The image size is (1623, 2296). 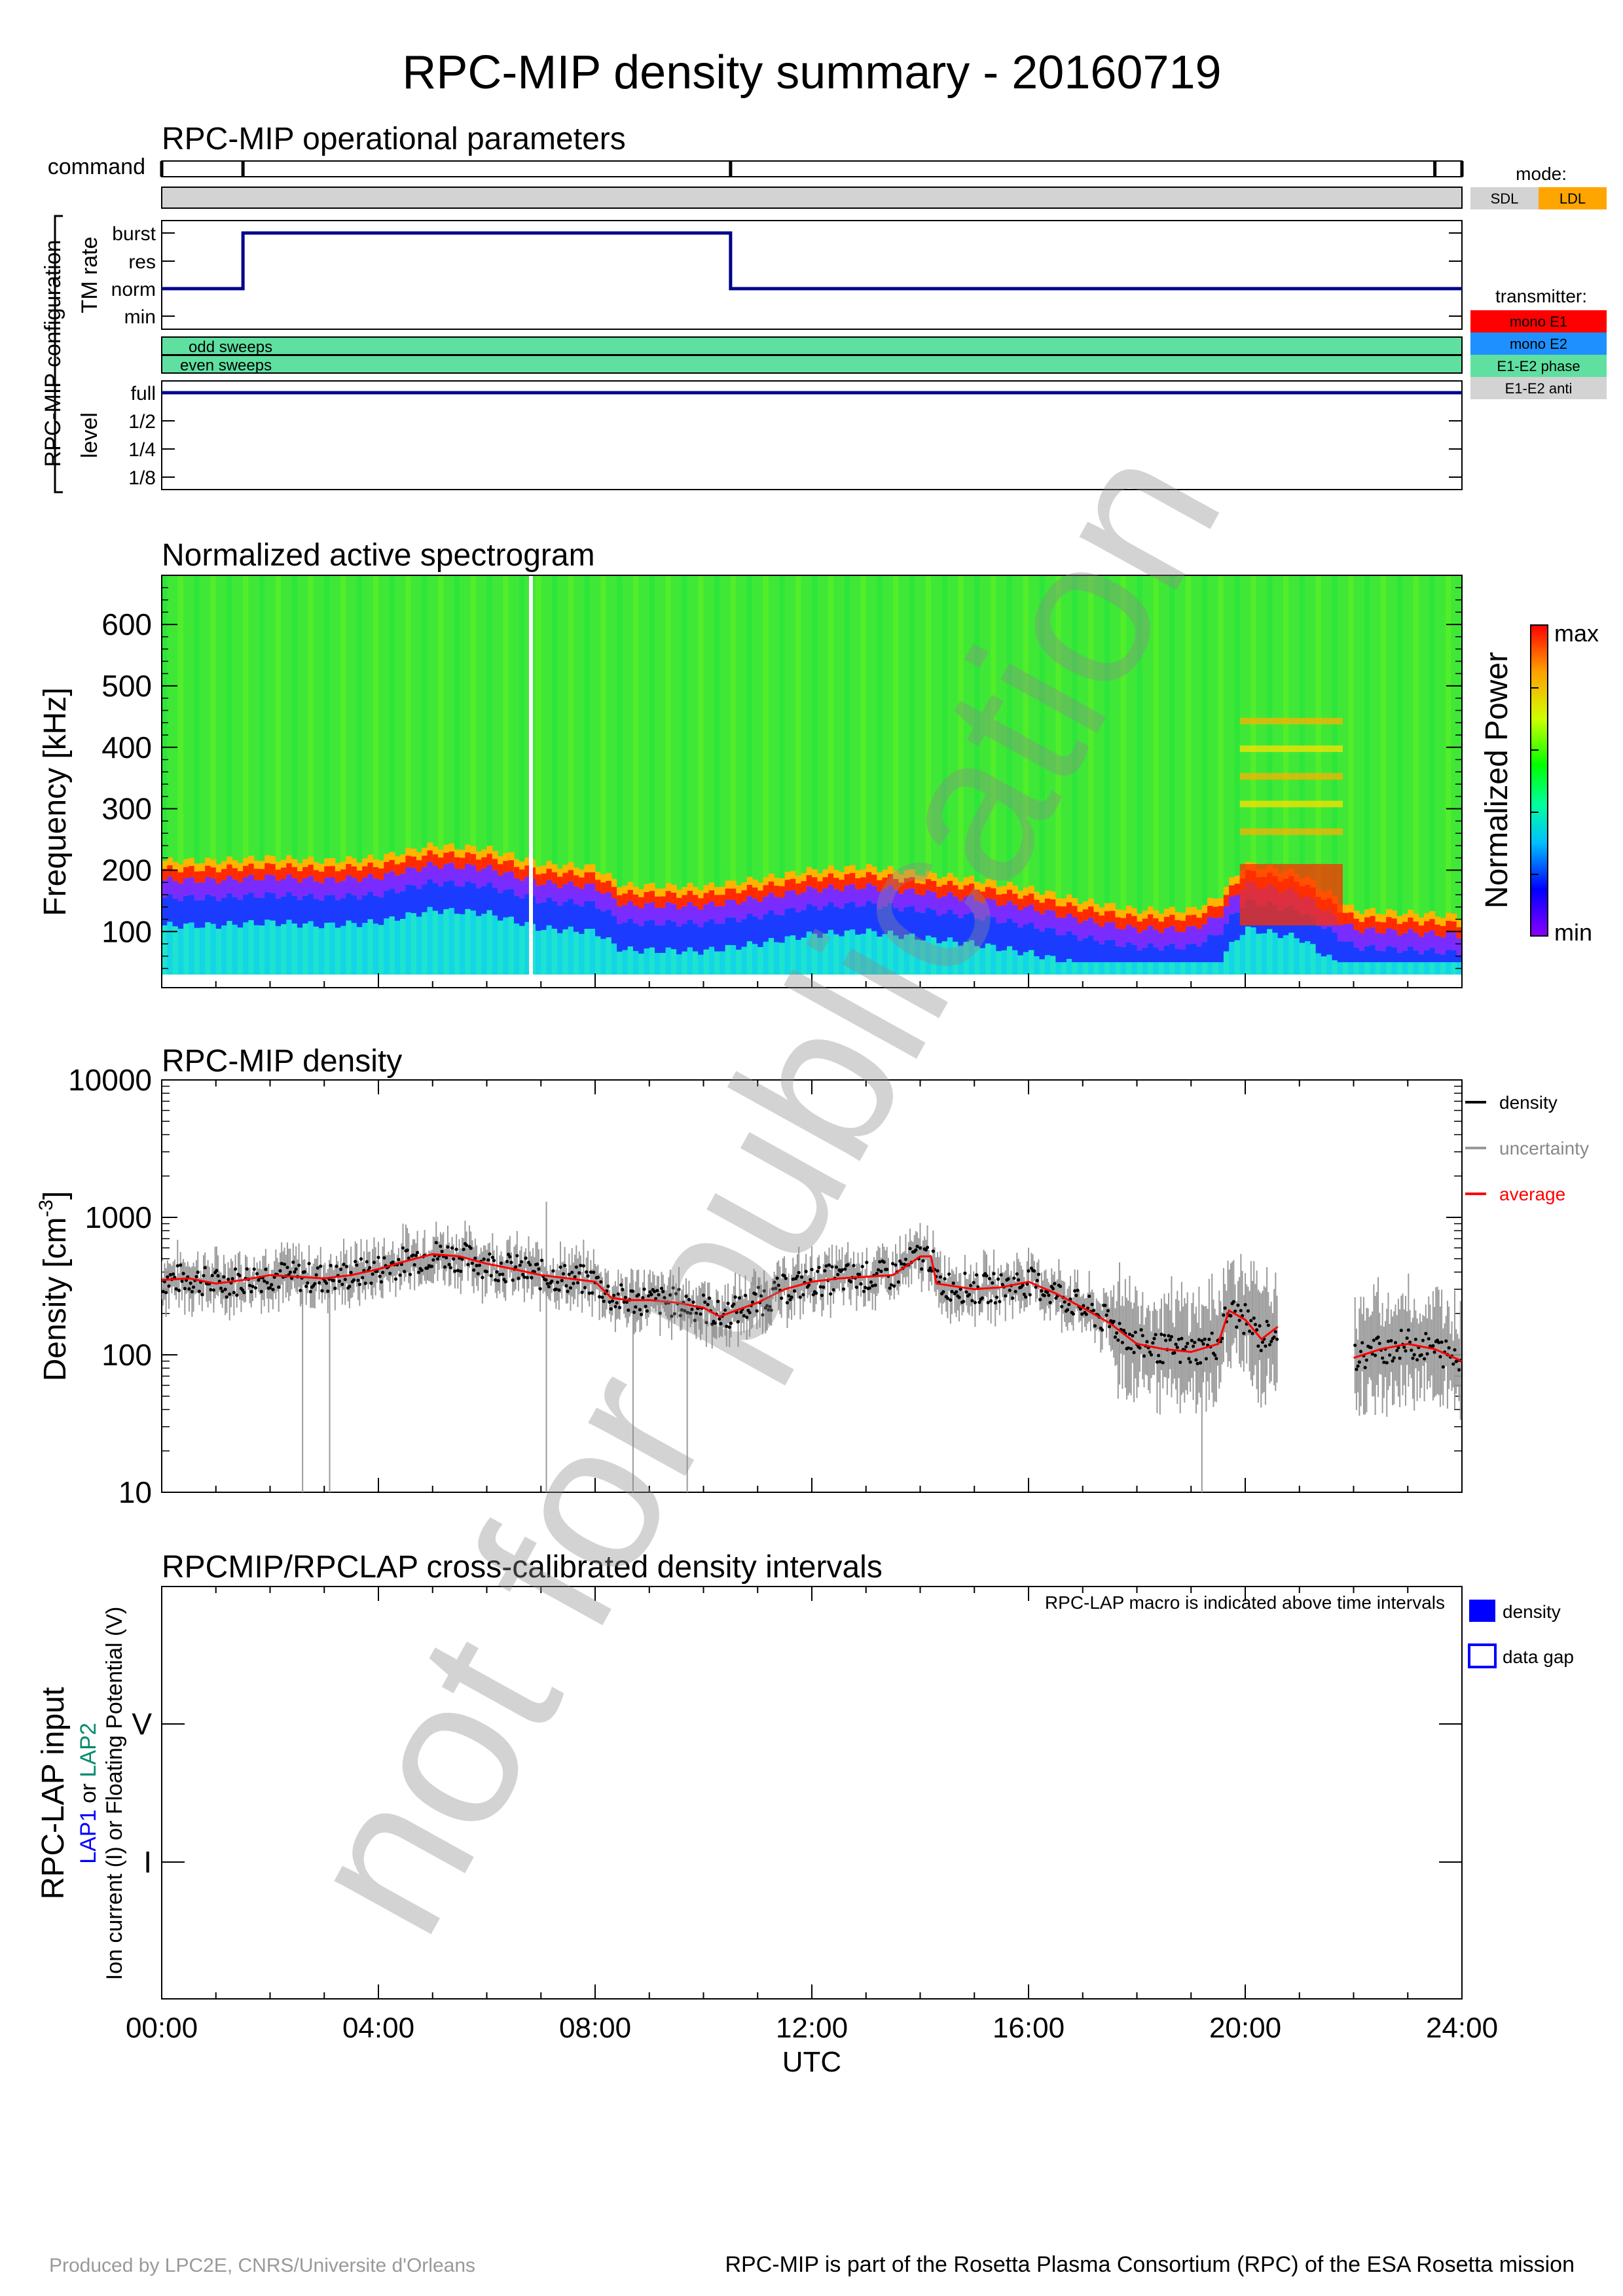 I want to click on spectrogram-texture, so click(x=1416, y=745).